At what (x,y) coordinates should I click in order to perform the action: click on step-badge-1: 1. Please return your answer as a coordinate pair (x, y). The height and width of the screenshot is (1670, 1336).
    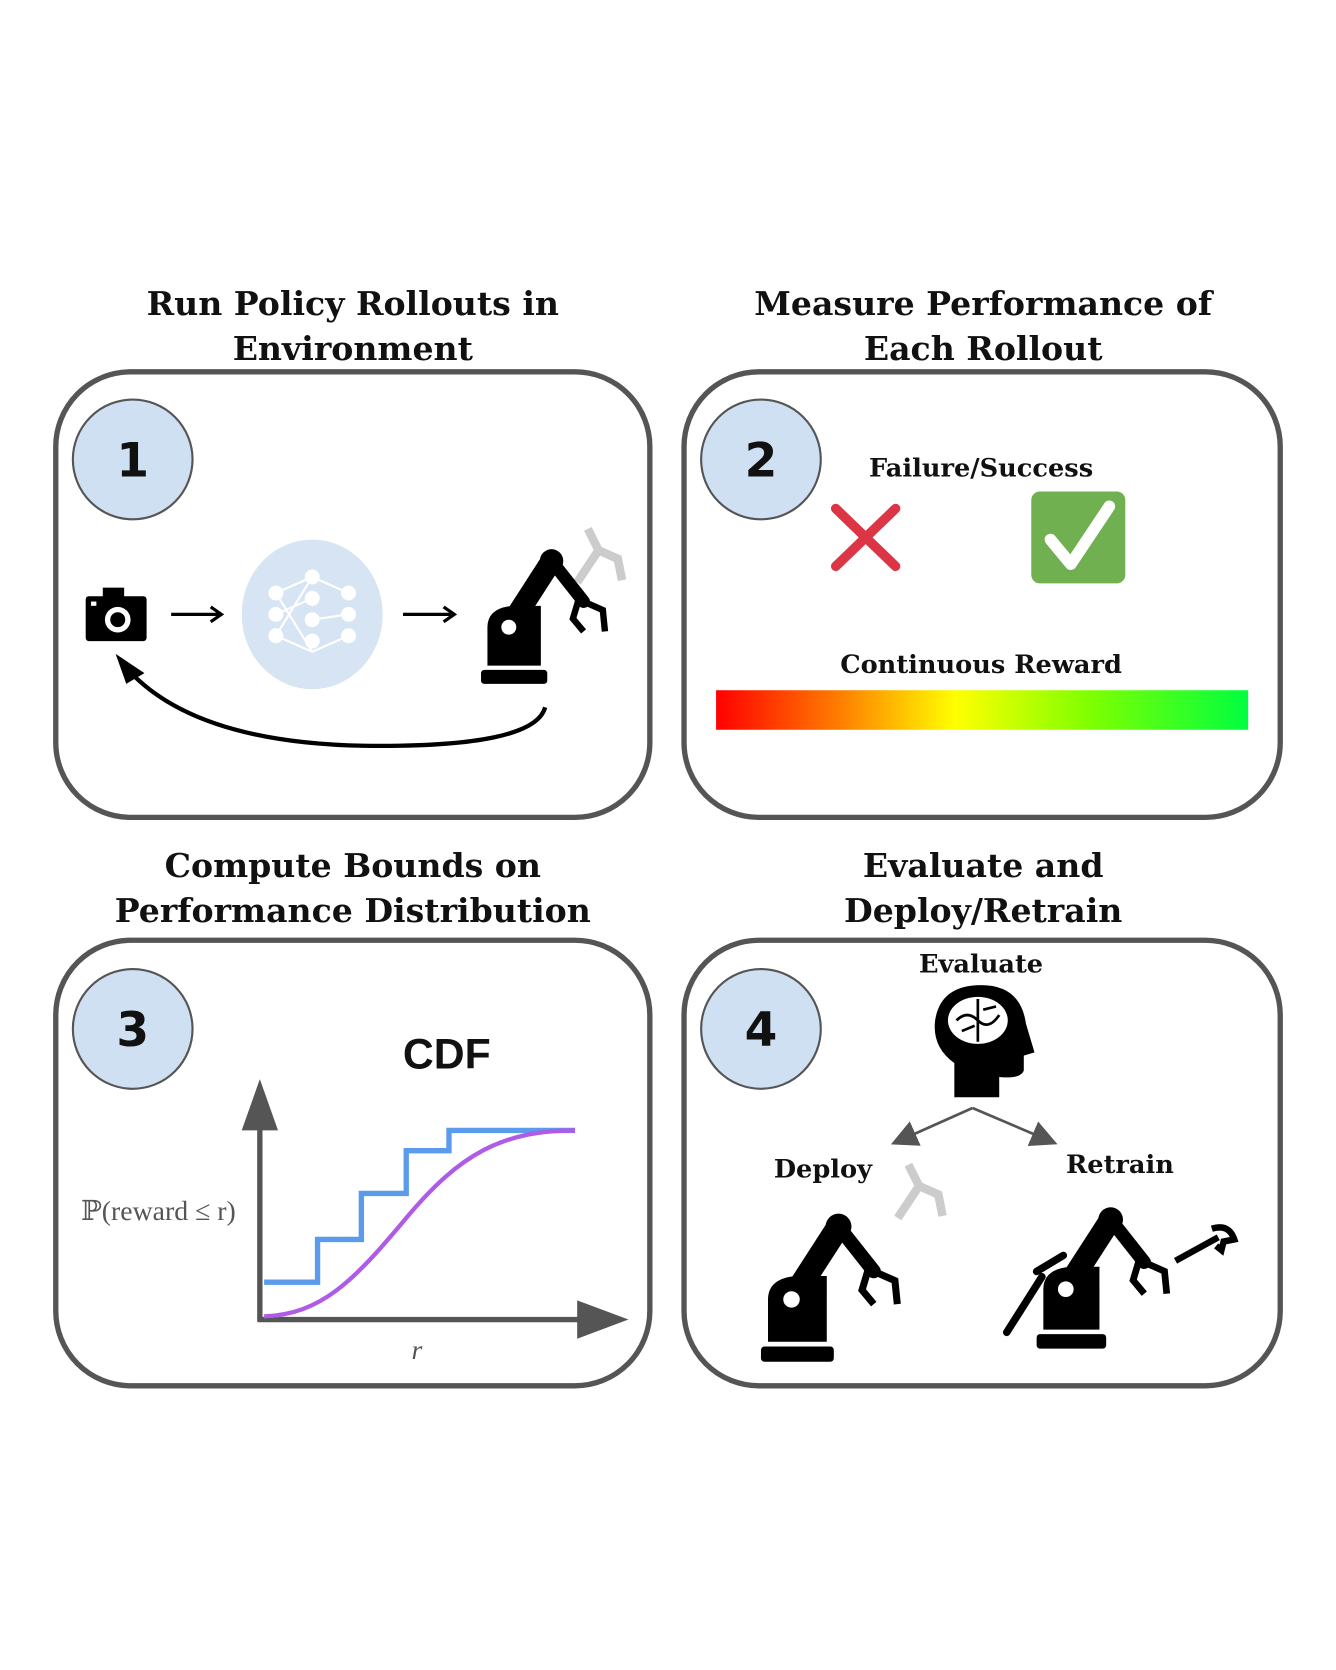
    Looking at the image, I should click on (132, 459).